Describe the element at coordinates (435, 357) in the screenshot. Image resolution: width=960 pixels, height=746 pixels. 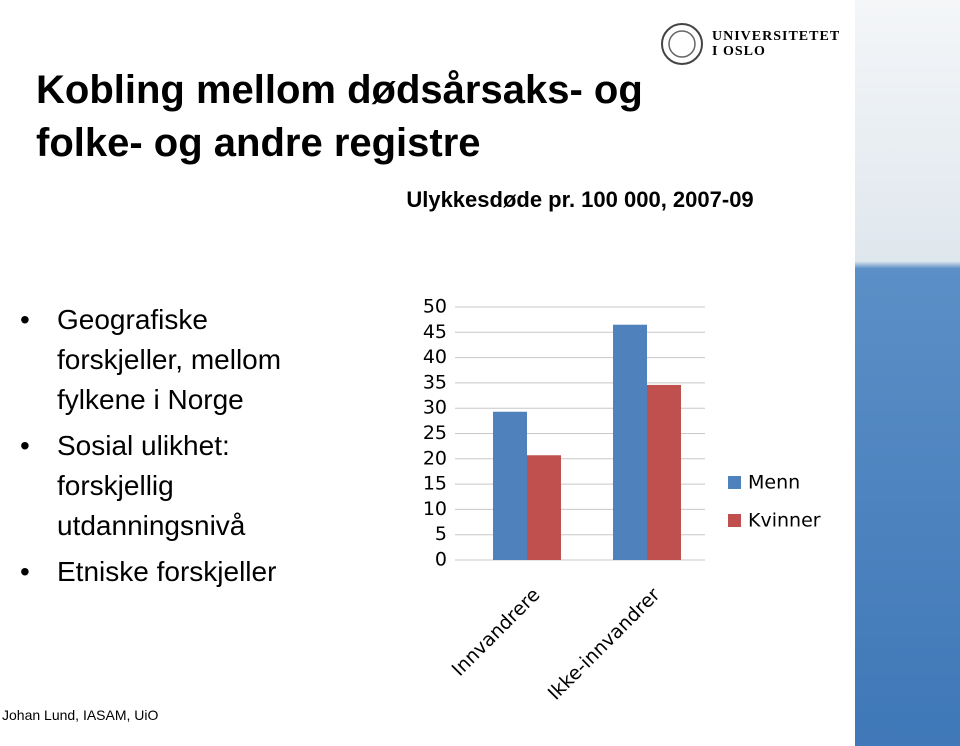
I see `y-tick-label: 40` at that location.